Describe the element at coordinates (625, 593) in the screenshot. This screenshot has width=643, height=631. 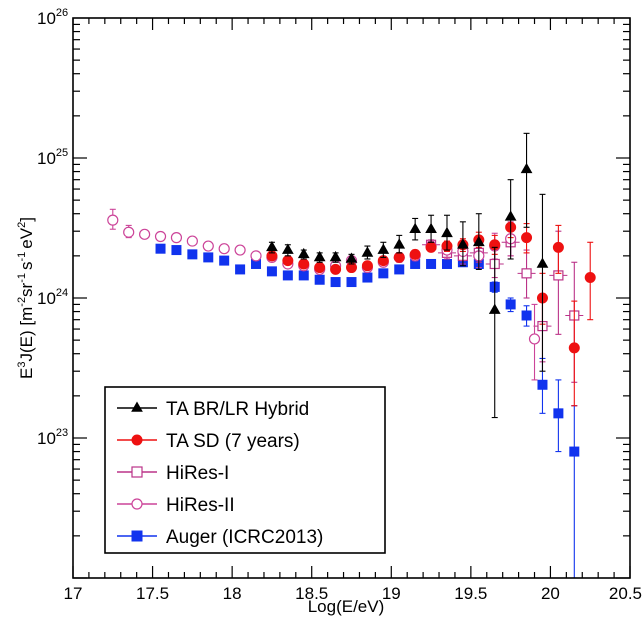
I see `x-tick-label: 20.5` at that location.